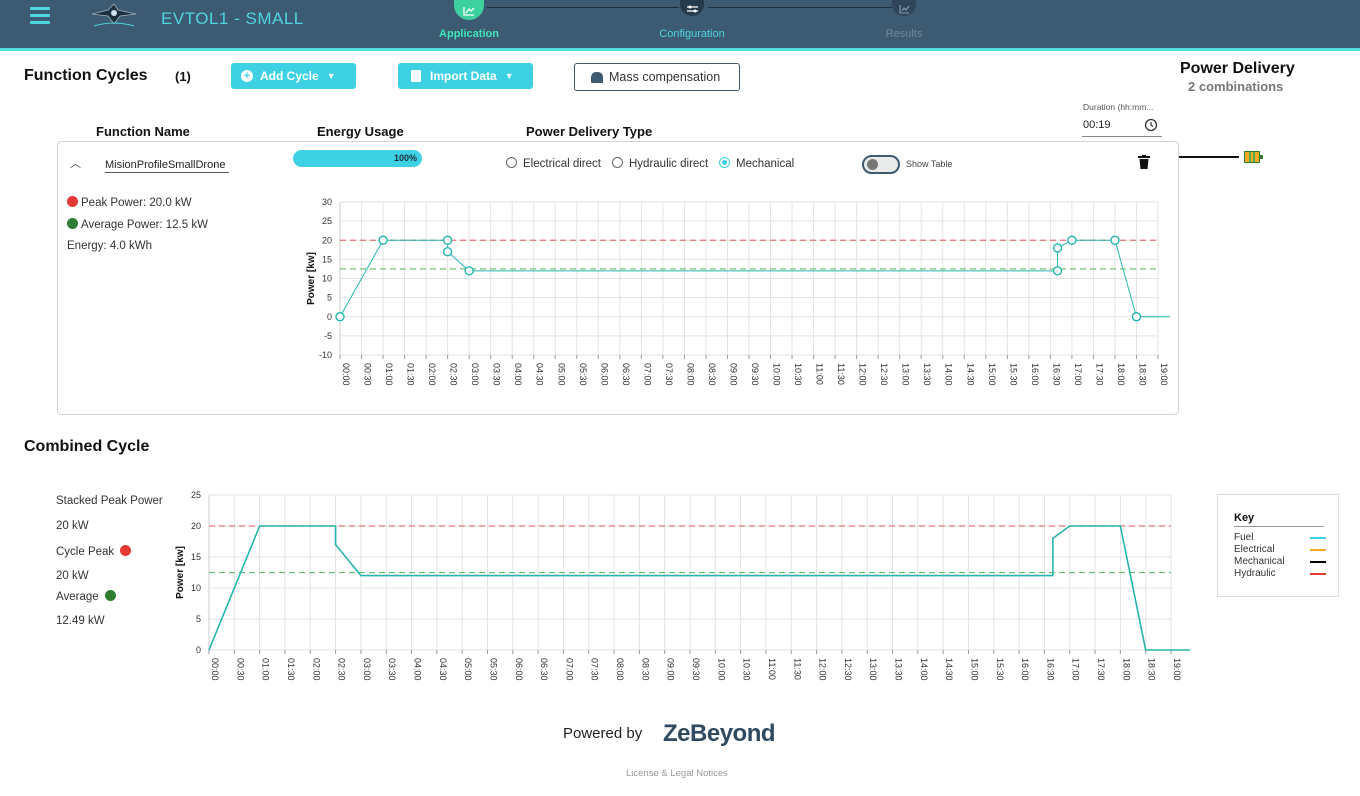 The height and width of the screenshot is (796, 1360). Describe the element at coordinates (1144, 162) in the screenshot. I see `trash-icon` at that location.